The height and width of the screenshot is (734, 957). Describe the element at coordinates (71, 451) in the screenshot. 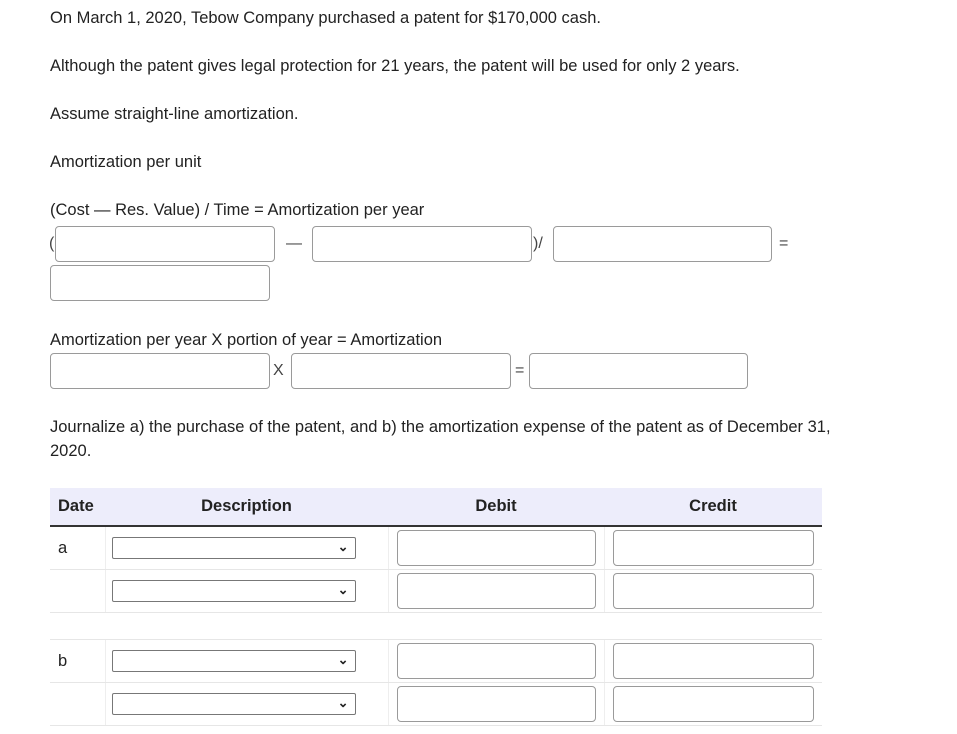

I see `journal-instruction-2: 2020.` at that location.